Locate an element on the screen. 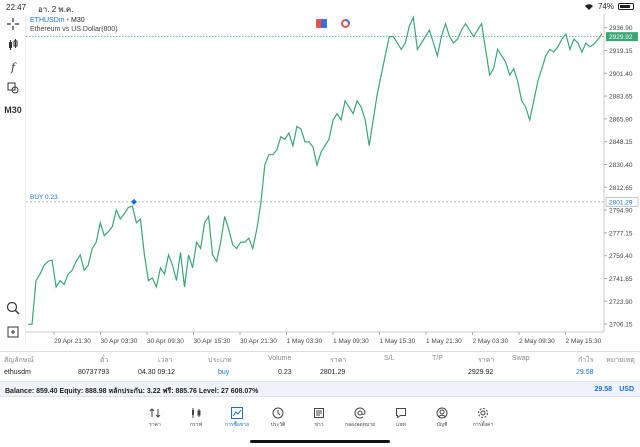 Image resolution: width=640 pixels, height=447 pixels. col-open-price: ราคา is located at coordinates (338, 360).